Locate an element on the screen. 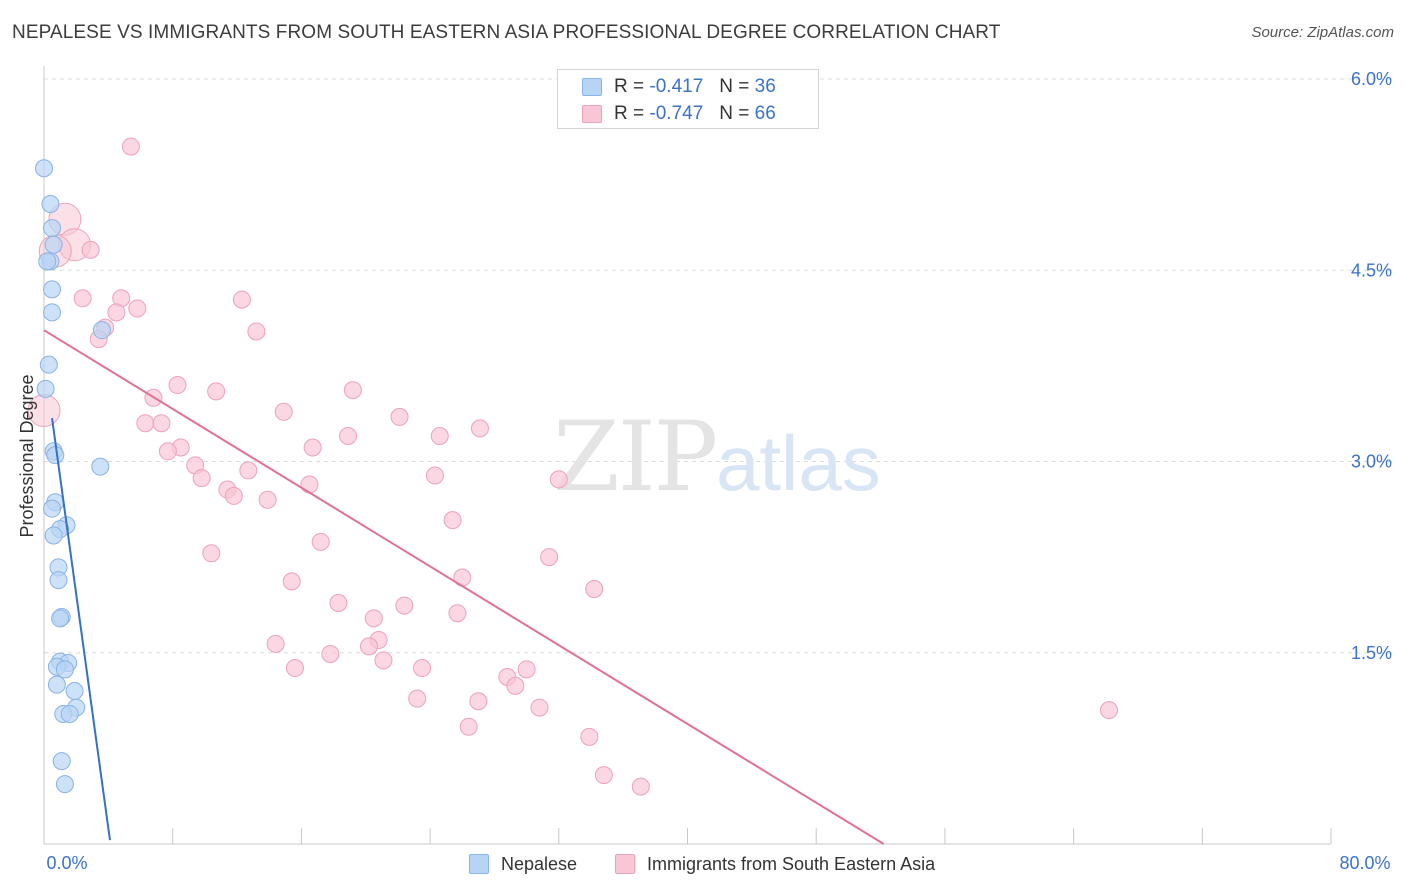  stats-legend: R = -0.417 N = 36 R = -0.747 N = 66 is located at coordinates (688, 99).